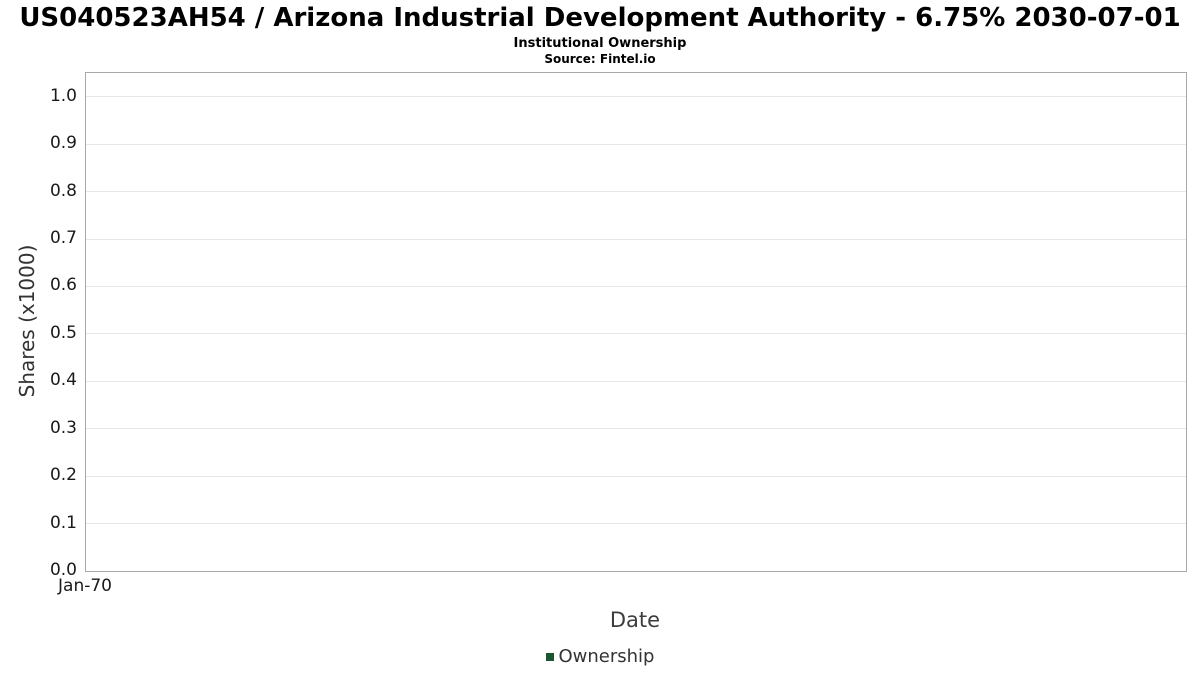  I want to click on x-tick-label: Jan-70, so click(85, 586).